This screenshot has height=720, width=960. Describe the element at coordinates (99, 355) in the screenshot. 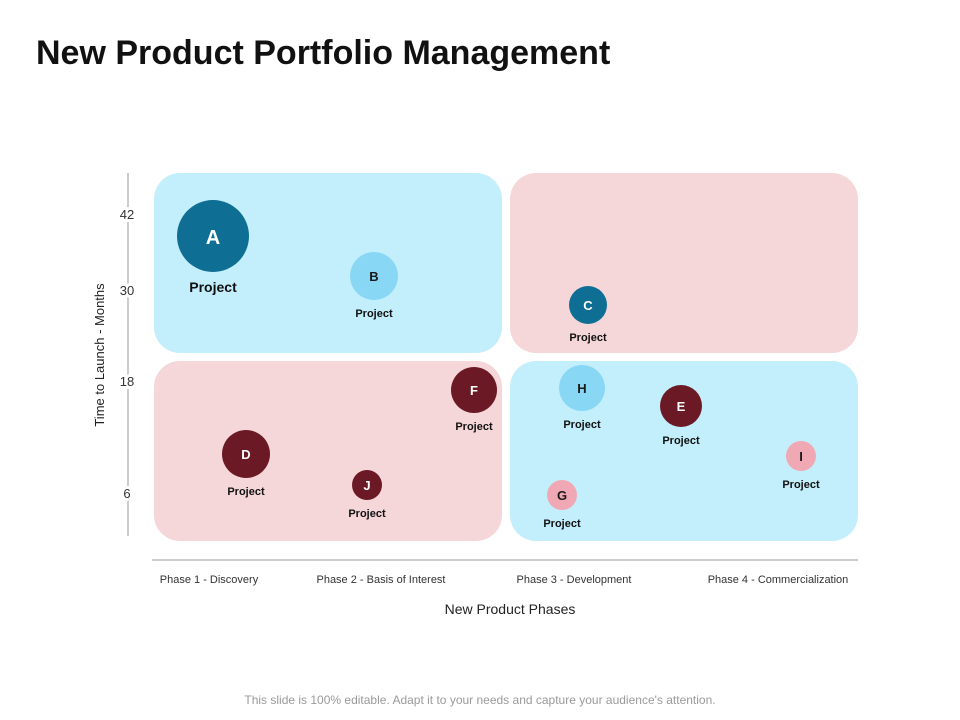

I see `y-axis-title: Time to Launch - Months` at that location.